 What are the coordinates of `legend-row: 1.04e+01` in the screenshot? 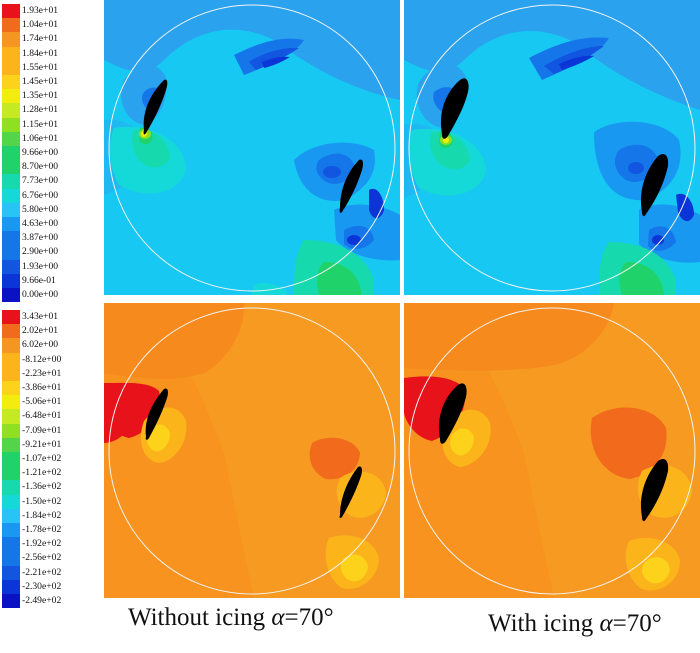 It's located at (50, 25).